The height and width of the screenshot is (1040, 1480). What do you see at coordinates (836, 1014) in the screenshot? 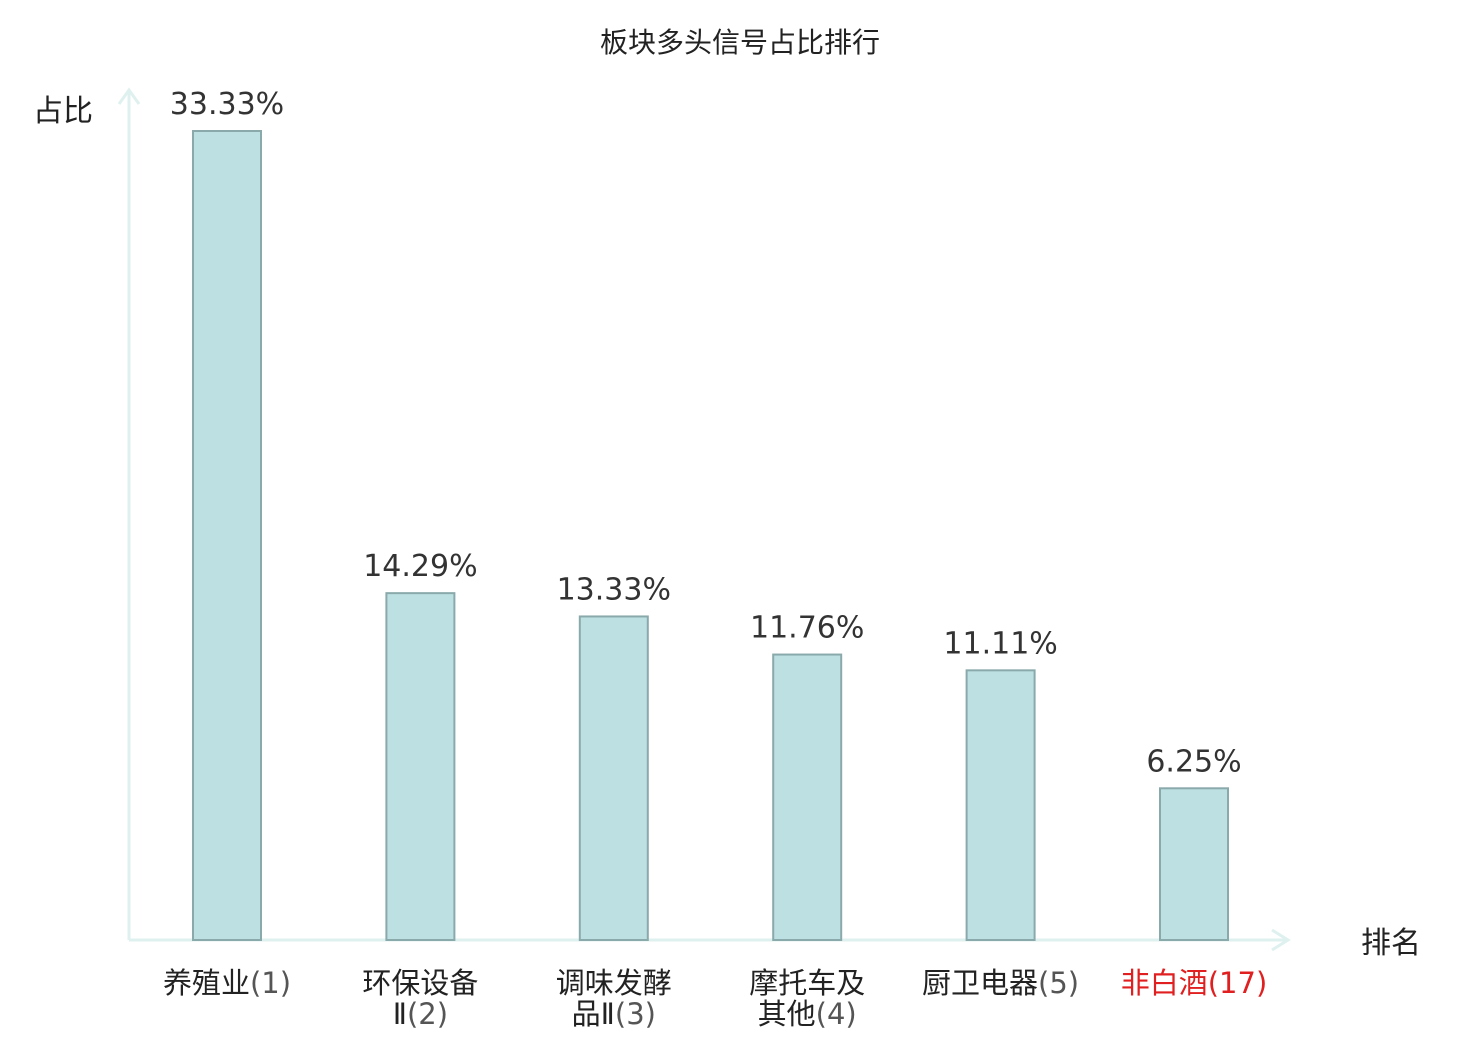
I see `x-tick-rank: (4)` at bounding box center [836, 1014].